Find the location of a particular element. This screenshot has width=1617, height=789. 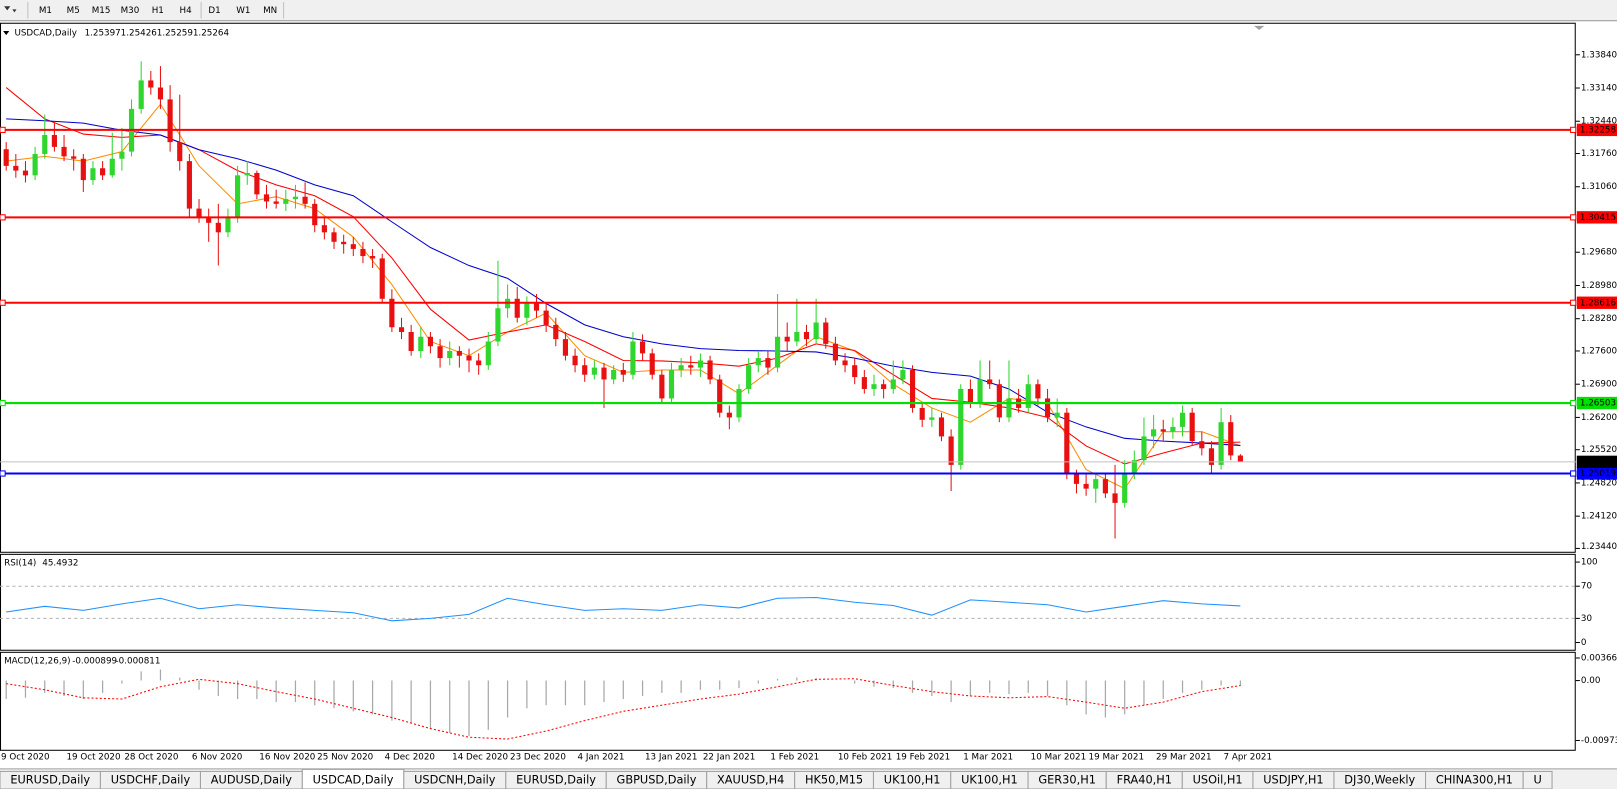

tab: USDCHF,Daily is located at coordinates (150, 779).